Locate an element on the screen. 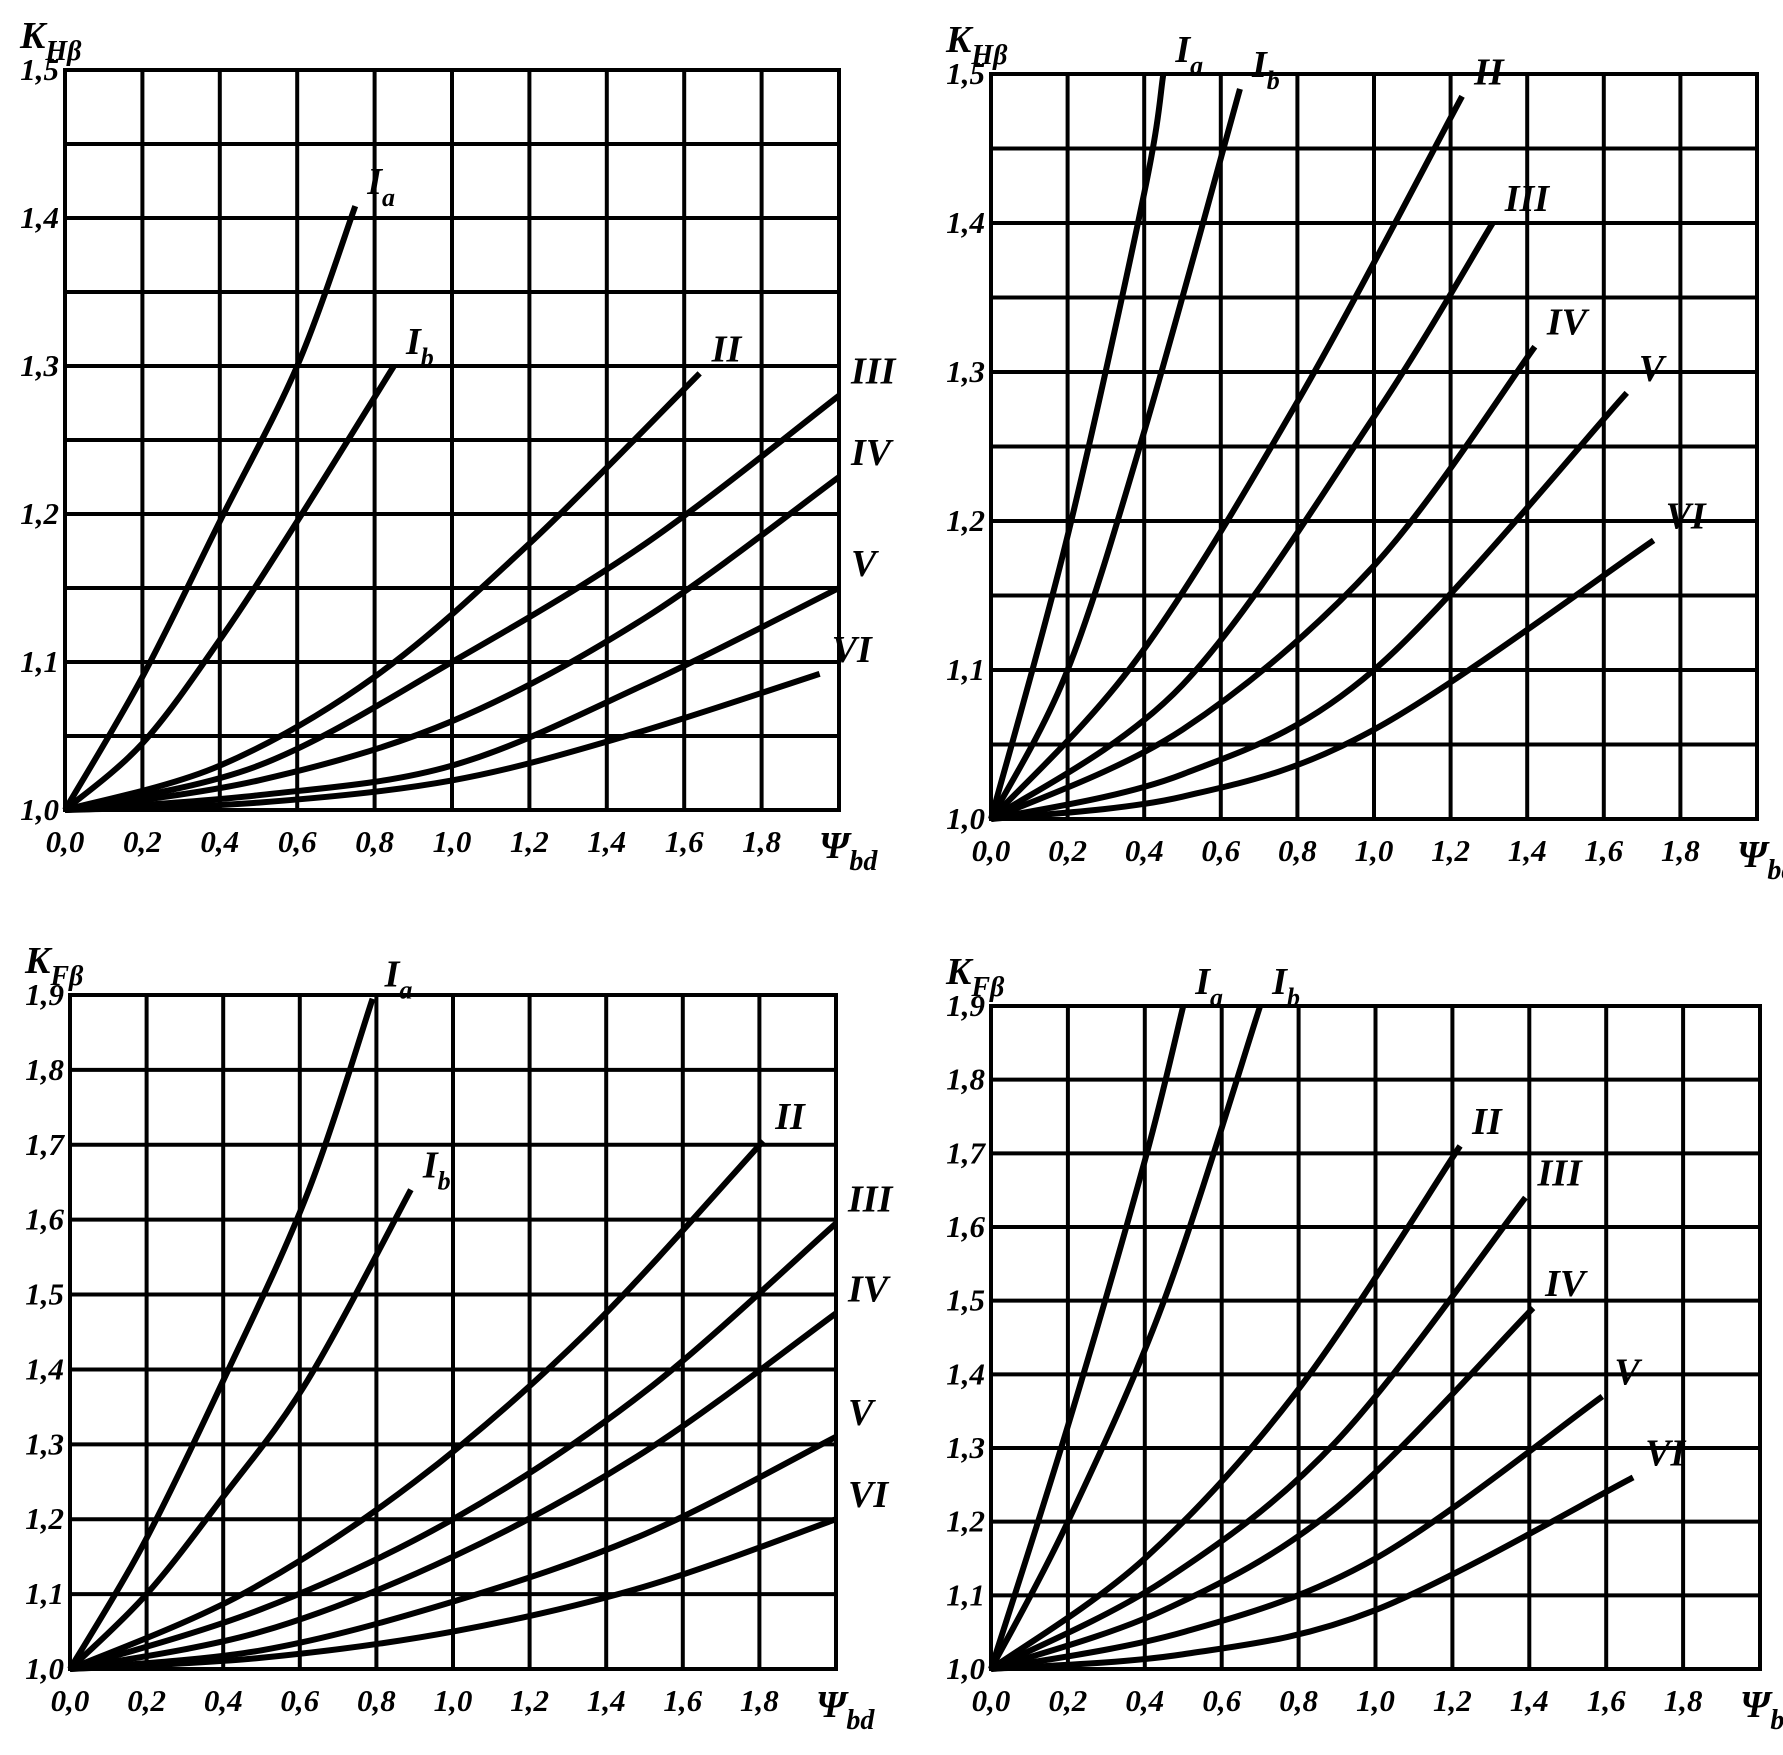 This screenshot has height=1755, width=1783. y-axis-label: KFβ is located at coordinates (975, 977).